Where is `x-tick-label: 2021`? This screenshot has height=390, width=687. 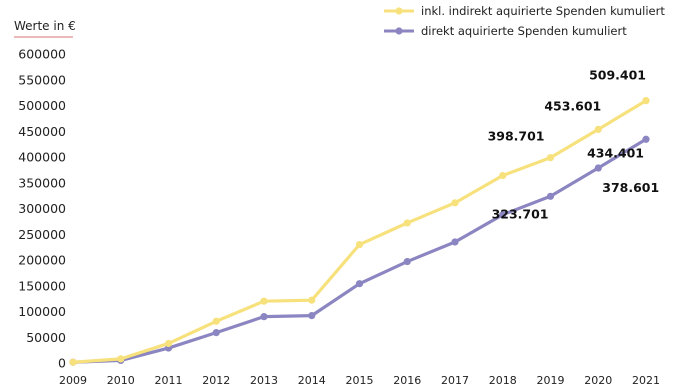
x-tick-label: 2021 is located at coordinates (646, 380).